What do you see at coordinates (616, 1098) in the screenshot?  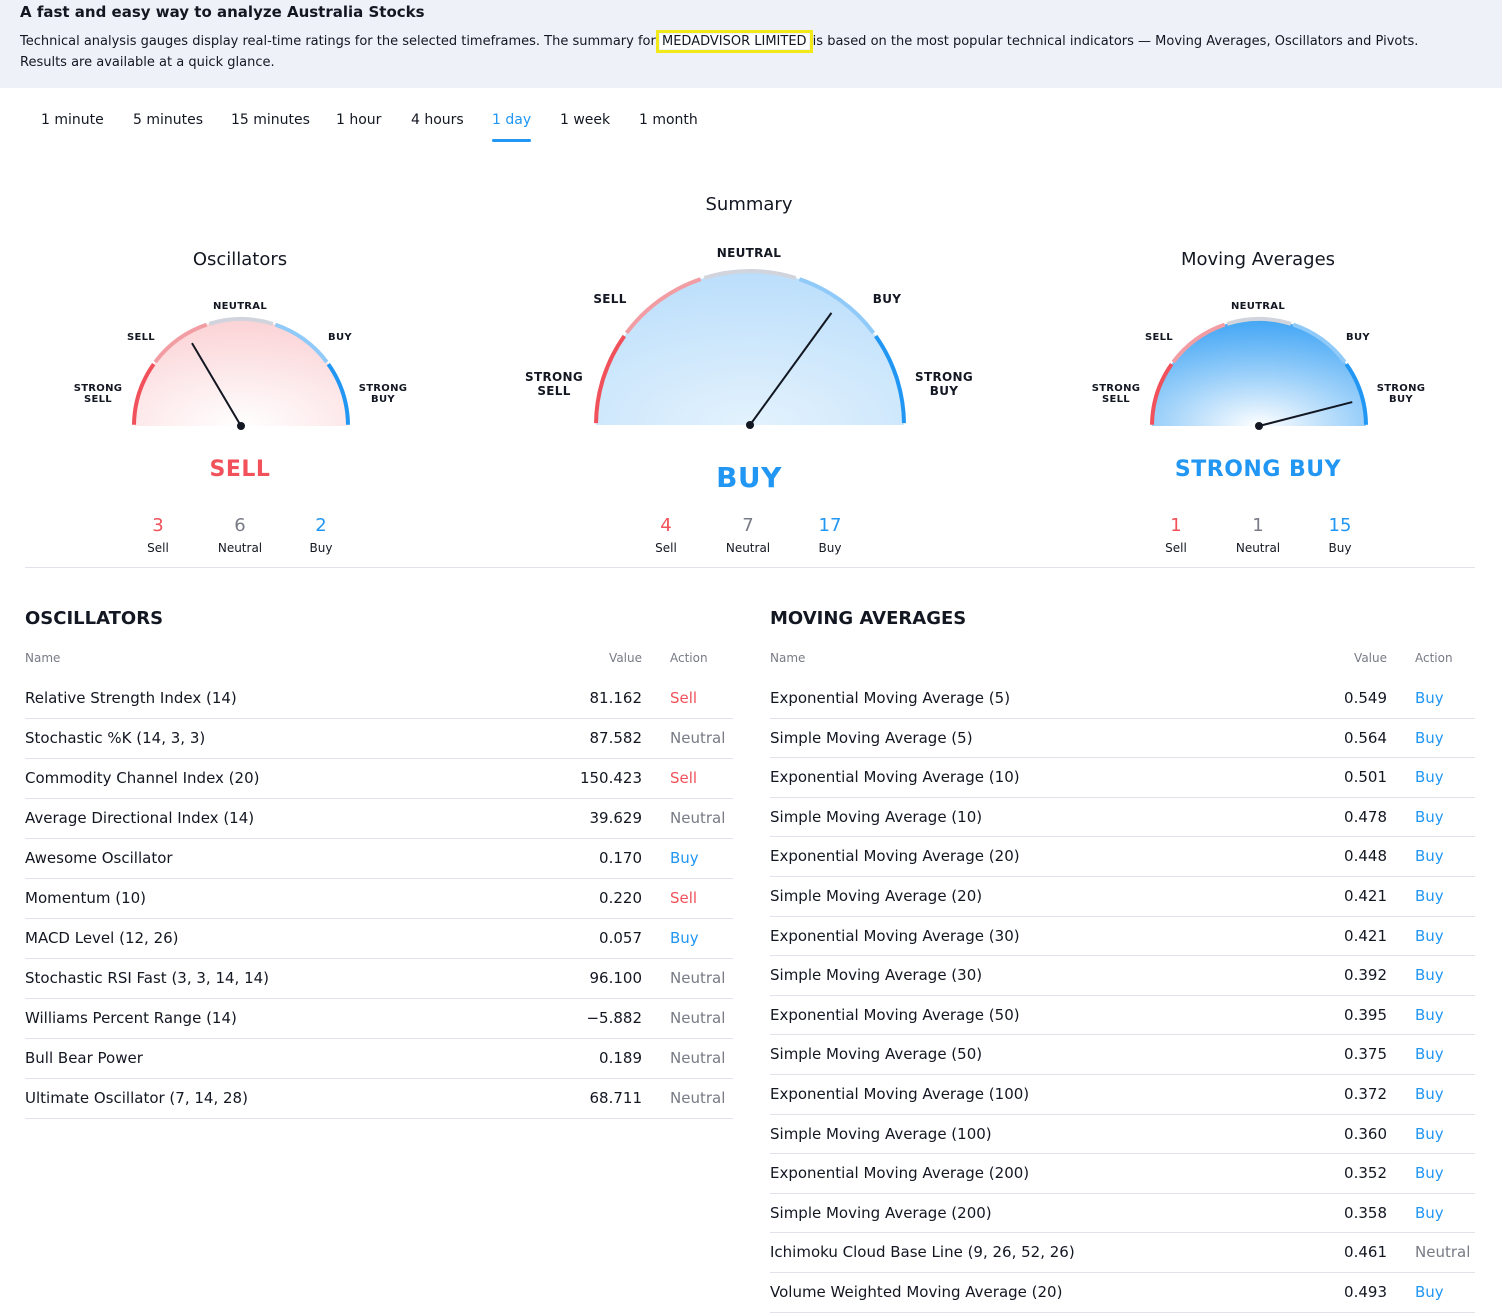 I see `indicator-value: 68.711` at bounding box center [616, 1098].